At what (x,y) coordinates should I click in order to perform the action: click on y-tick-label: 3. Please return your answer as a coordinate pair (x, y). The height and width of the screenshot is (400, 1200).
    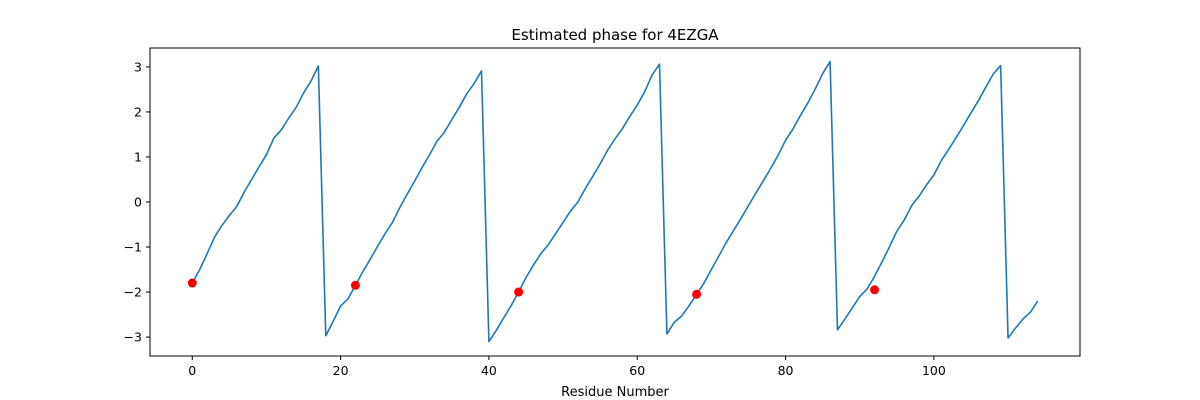
    Looking at the image, I should click on (138, 66).